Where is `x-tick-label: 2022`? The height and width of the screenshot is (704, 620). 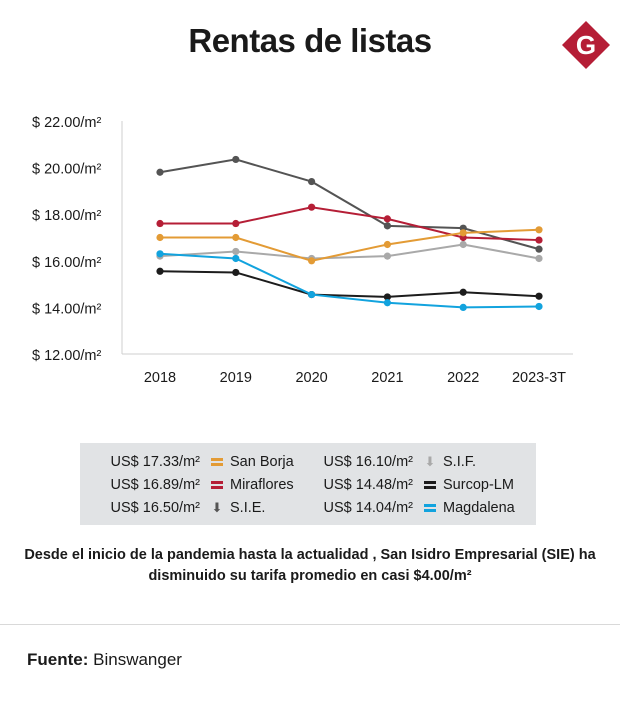
x-tick-label: 2022 is located at coordinates (463, 378).